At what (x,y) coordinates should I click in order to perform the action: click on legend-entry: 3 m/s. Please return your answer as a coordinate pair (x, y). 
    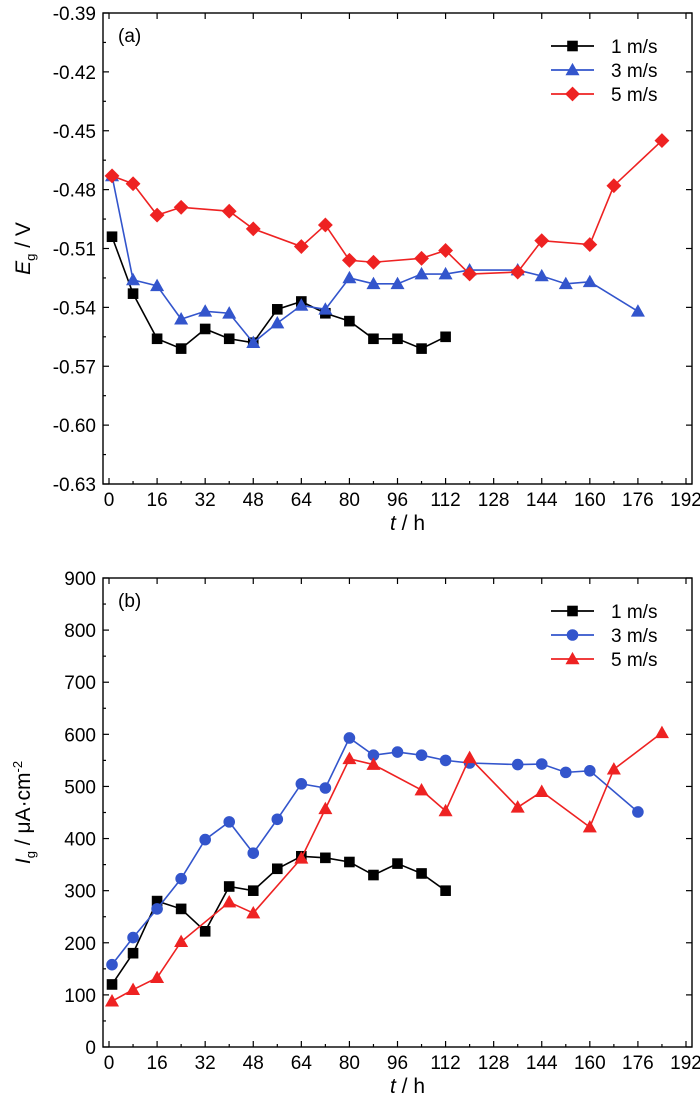
    Looking at the image, I should click on (604, 636).